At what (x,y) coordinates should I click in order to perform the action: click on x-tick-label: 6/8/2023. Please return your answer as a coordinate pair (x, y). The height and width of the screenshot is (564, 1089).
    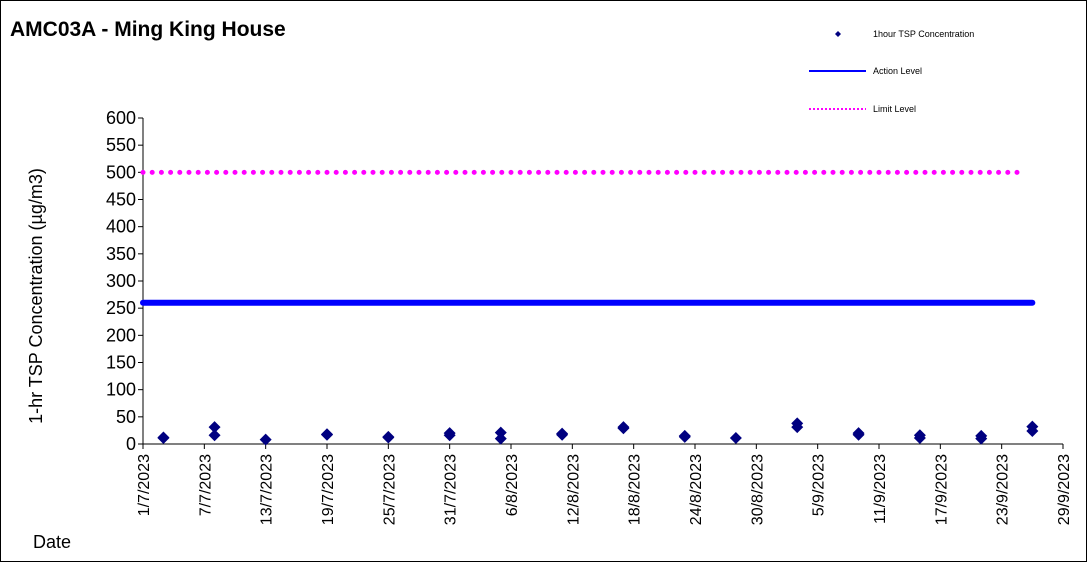
    Looking at the image, I should click on (512, 485).